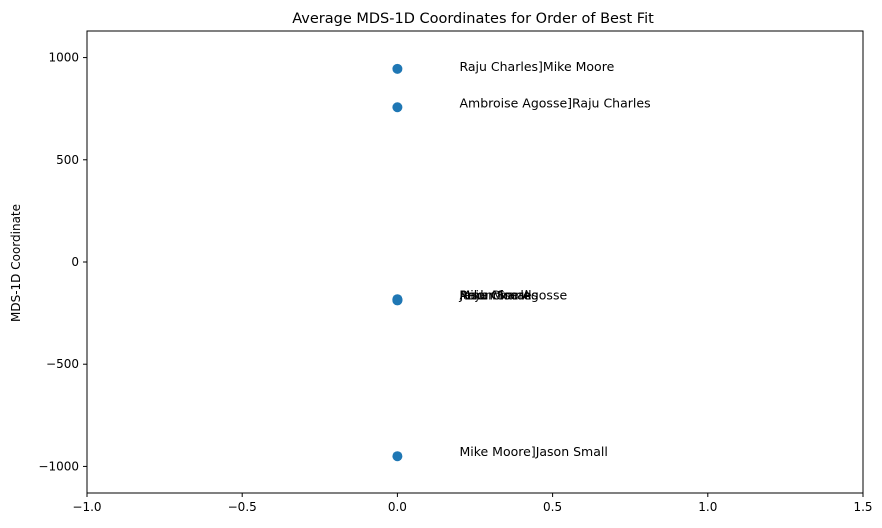  What do you see at coordinates (16, 263) in the screenshot?
I see `y-axis-label: MDS-1D Coordinate` at bounding box center [16, 263].